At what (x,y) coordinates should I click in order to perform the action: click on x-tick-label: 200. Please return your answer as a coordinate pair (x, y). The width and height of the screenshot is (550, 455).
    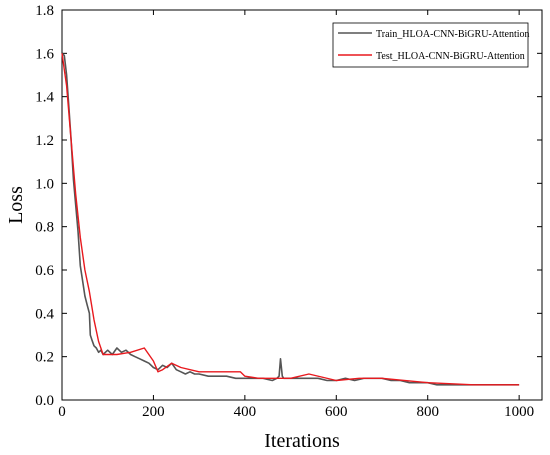
    Looking at the image, I should click on (153, 412).